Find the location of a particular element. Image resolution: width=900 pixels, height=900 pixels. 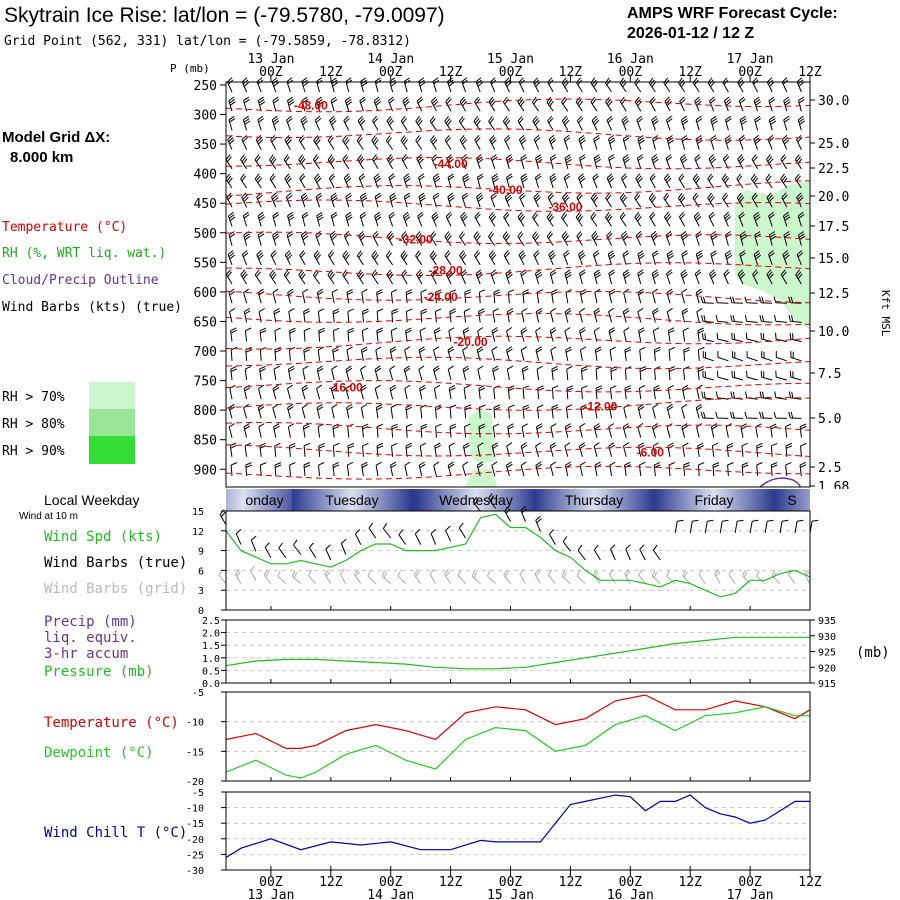

legend-wind-barbs-grid: Wind Barbs (grid) is located at coordinates (115, 589).